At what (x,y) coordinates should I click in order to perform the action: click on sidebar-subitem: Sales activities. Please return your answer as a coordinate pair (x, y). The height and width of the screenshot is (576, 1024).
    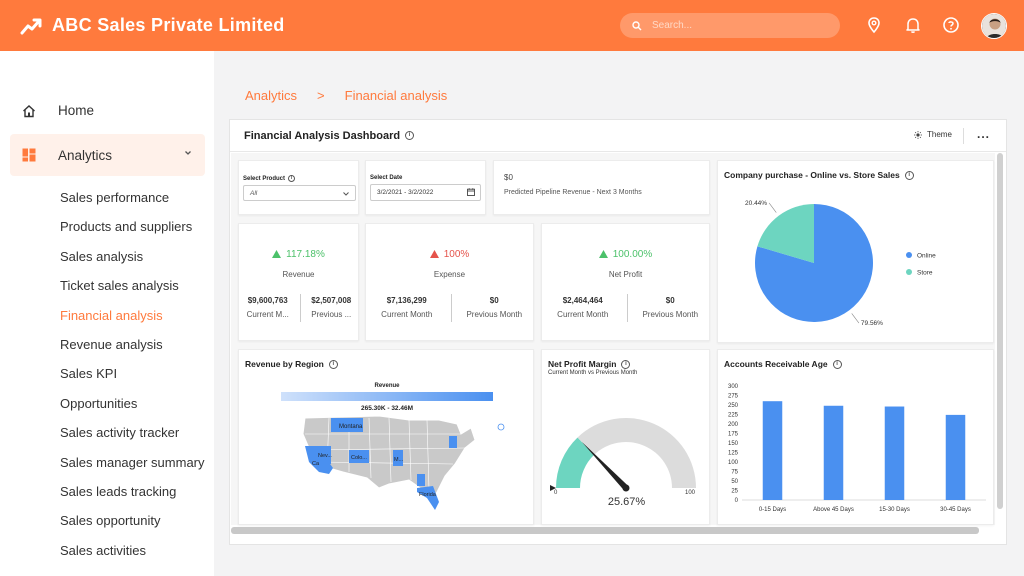
    Looking at the image, I should click on (103, 550).